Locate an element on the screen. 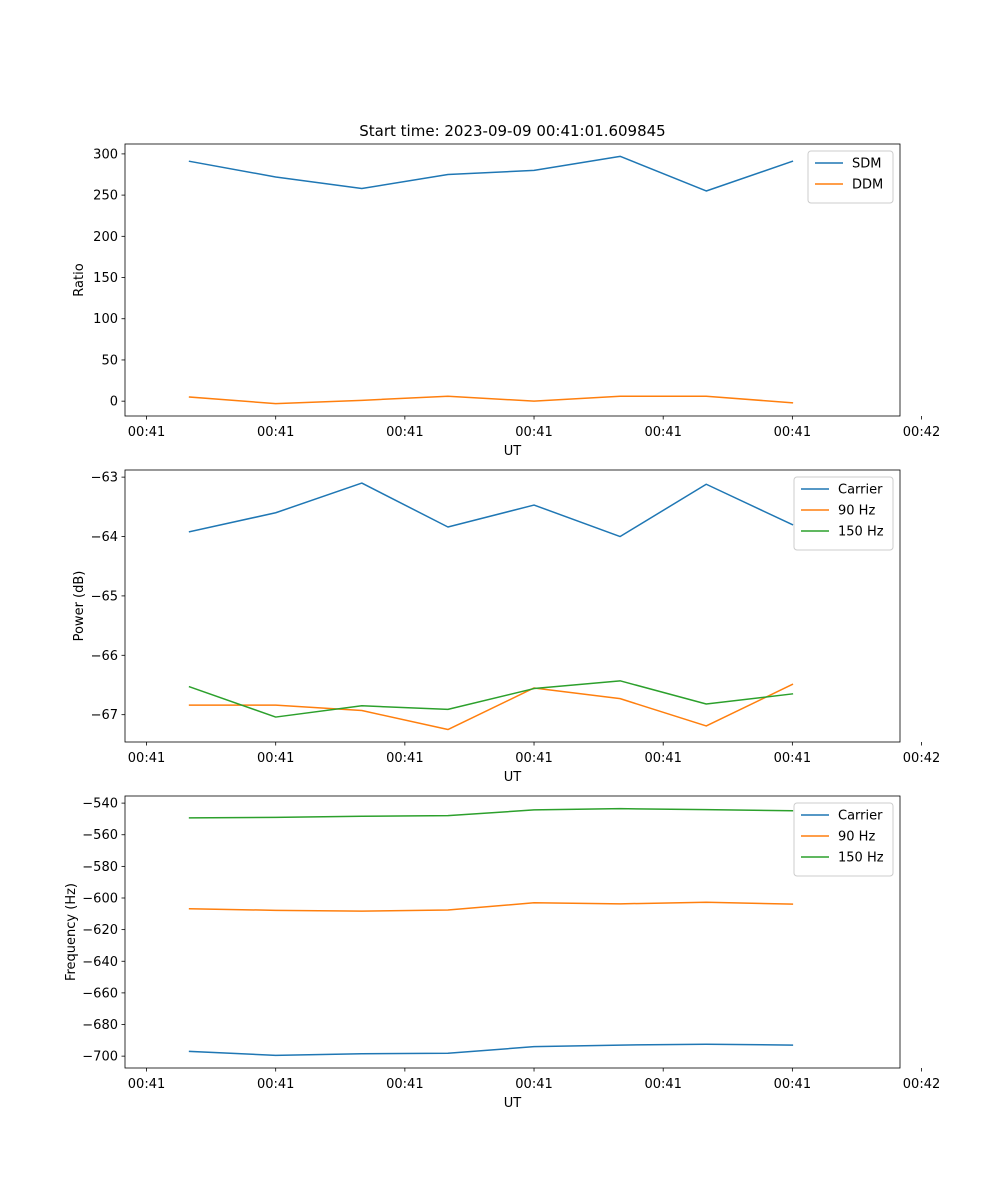 The image size is (1000, 1200). chart-3-legend: Carrier 90 Hz 150 Hz is located at coordinates (843, 839).